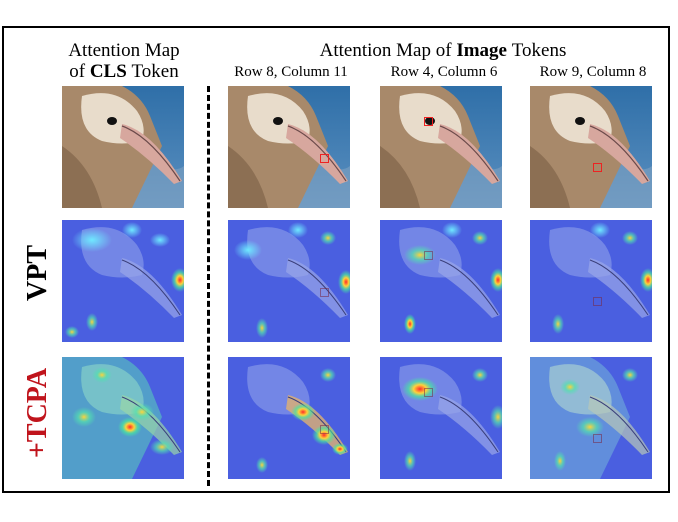 Image resolution: width=678 pixels, height=522 pixels. I want to click on tcpa-attention-map-r4c6, so click(441, 418).